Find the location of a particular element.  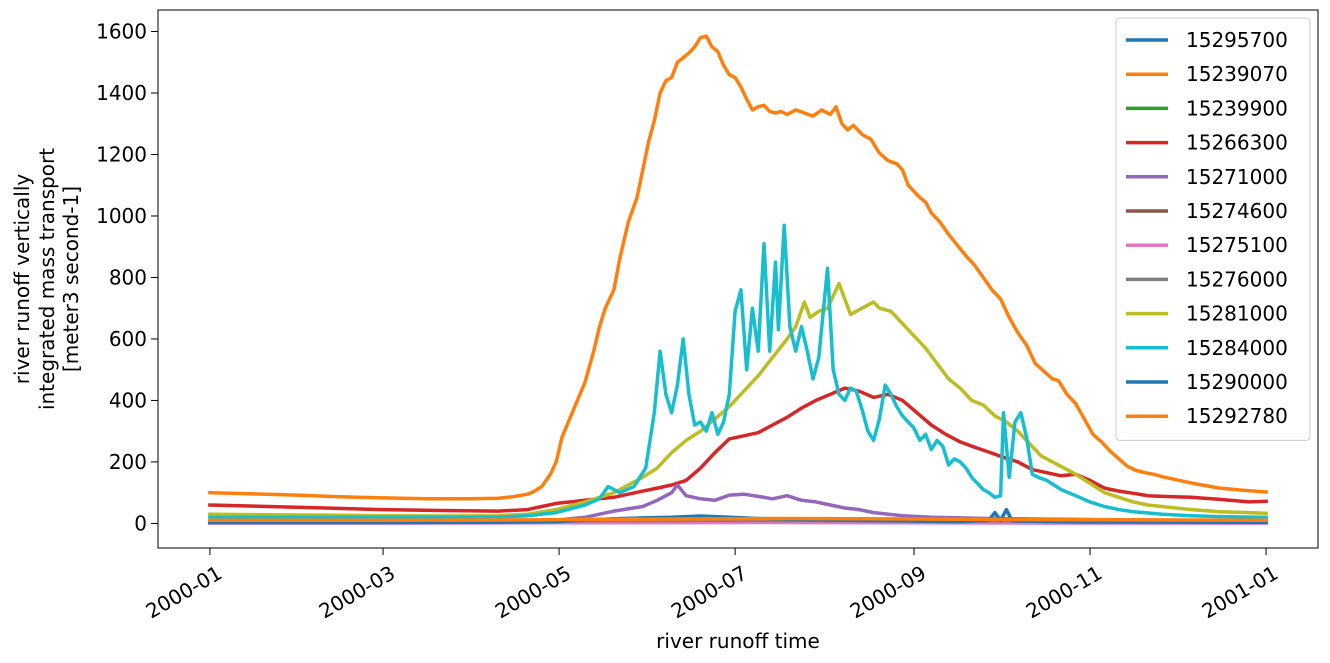

y-axis: 0 200 400 600 800 1000 1200 1400 1600 is located at coordinates (127, 277).